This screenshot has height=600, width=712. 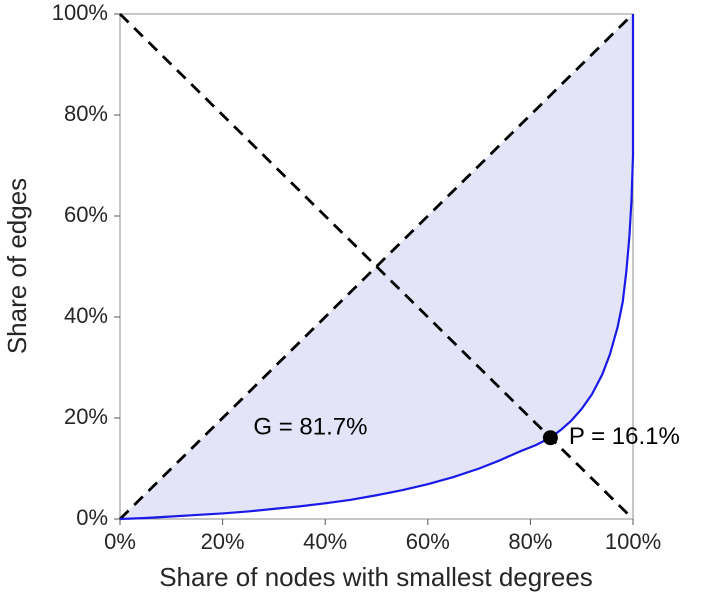 I want to click on x-tick-label: 40%, so click(x=325, y=541).